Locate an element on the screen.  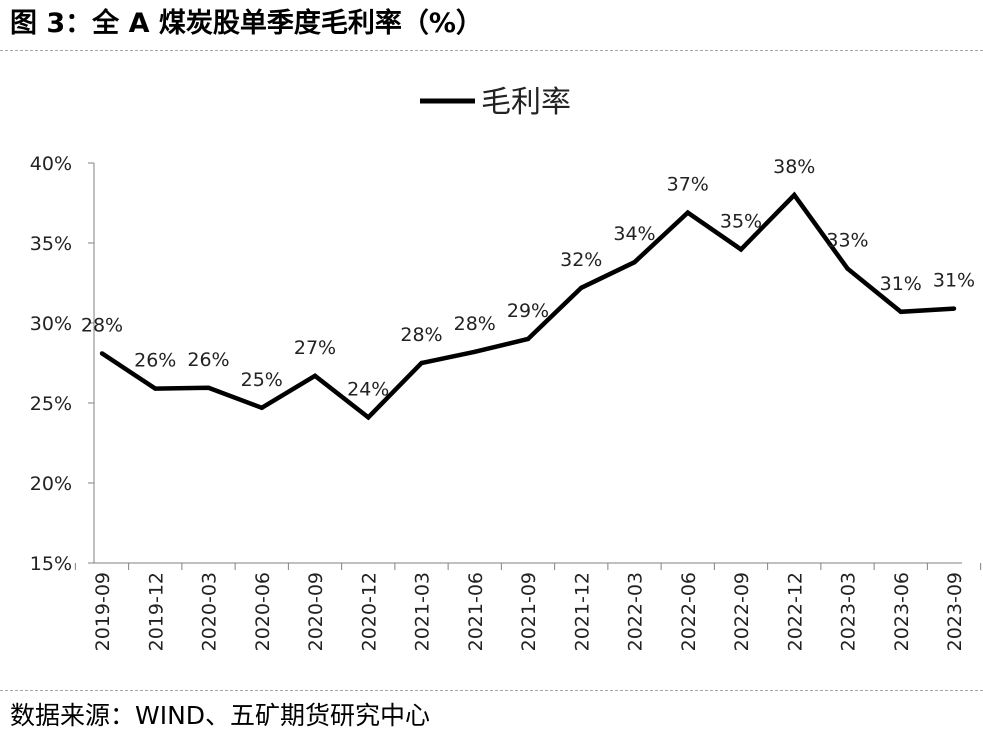
x-tick-label: 2020-03 is located at coordinates (210, 611).